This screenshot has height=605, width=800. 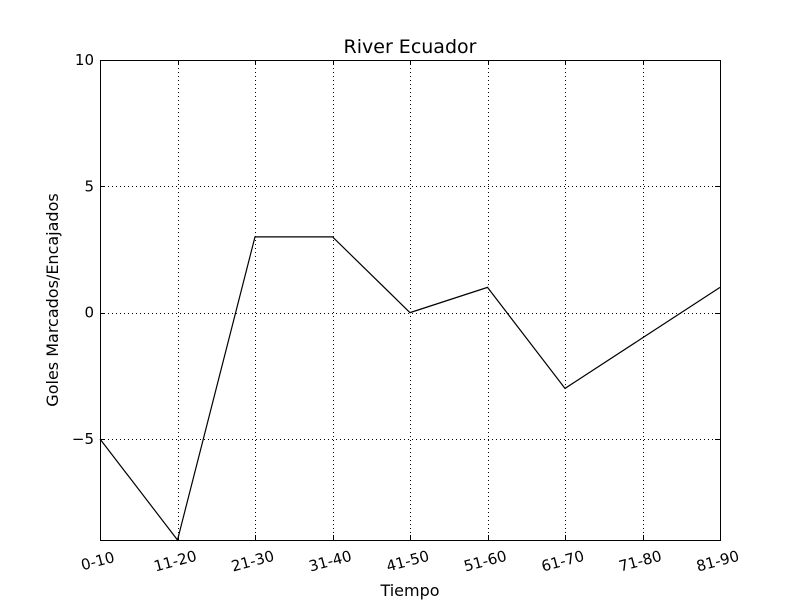 I want to click on y-tick-labels: −5 0 5 10, so click(x=83, y=249).